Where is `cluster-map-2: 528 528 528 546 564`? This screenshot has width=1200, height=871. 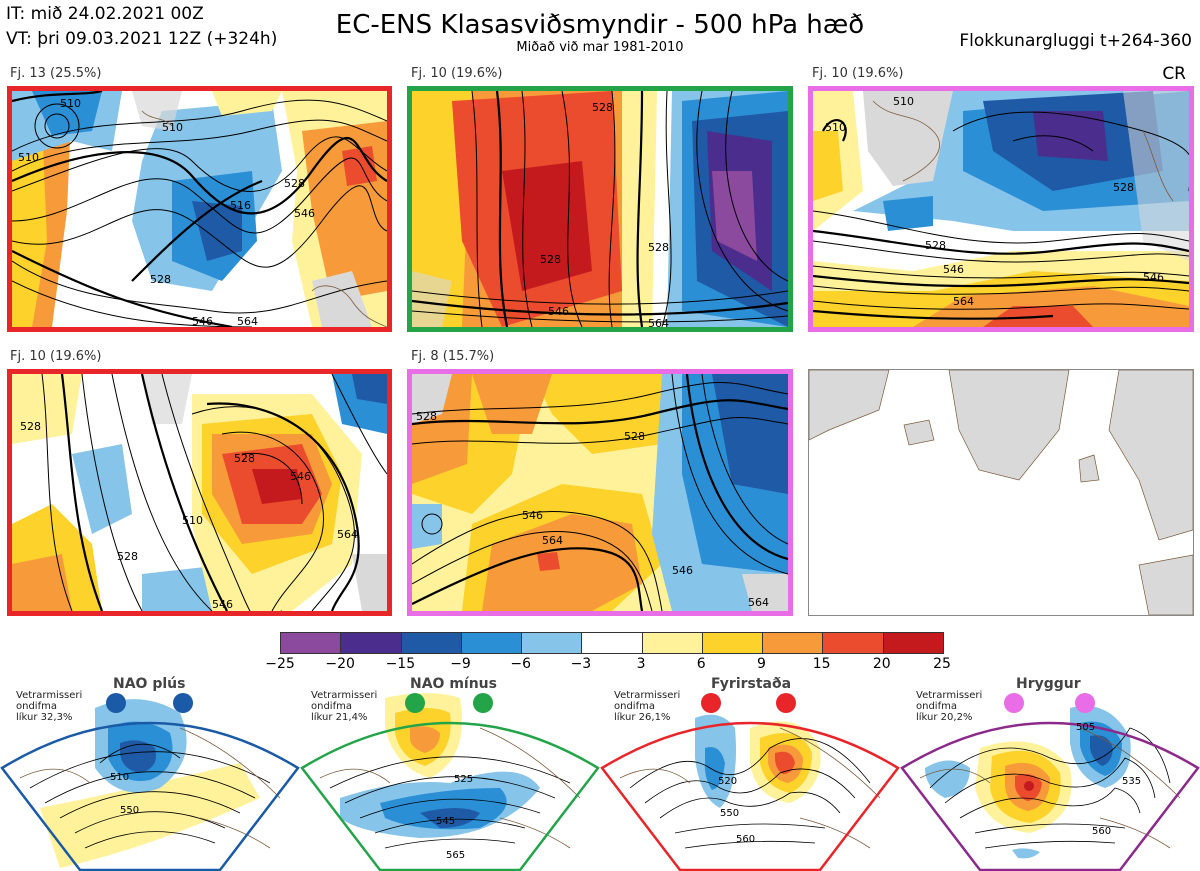
cluster-map-2: 528 528 528 546 564 is located at coordinates (600, 209).